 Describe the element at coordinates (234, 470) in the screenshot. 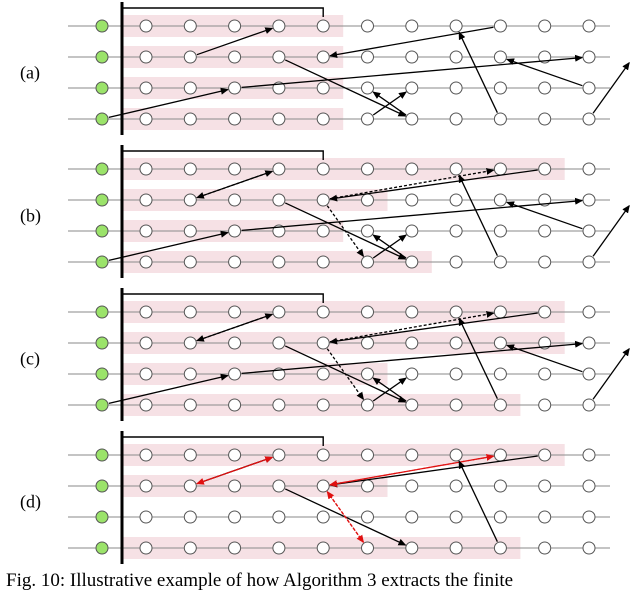

I see `highlight-arrow` at that location.